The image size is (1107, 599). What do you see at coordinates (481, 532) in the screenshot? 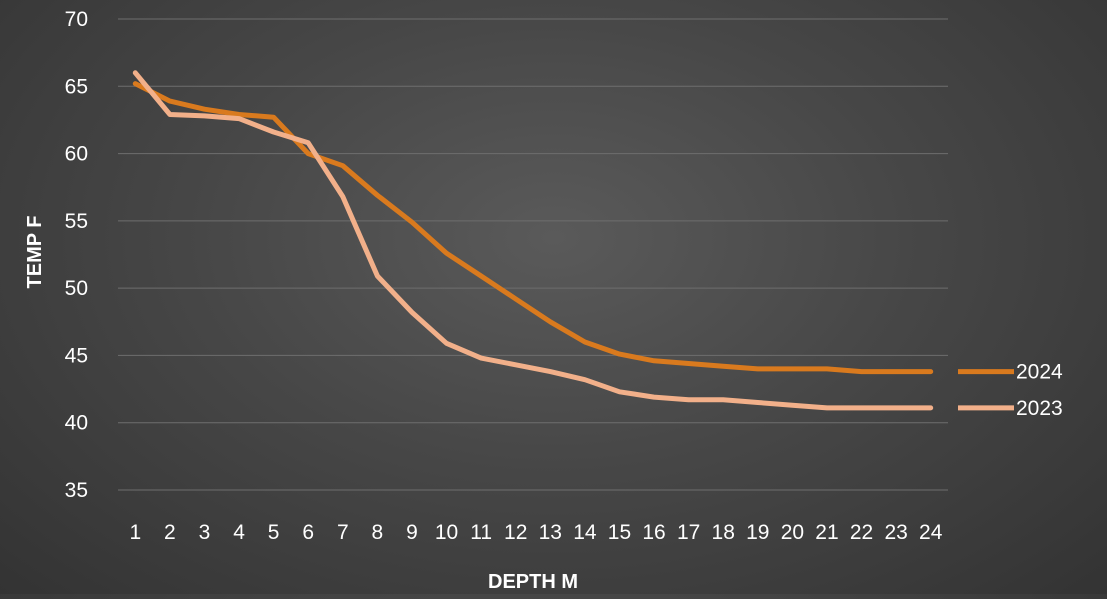
I see `x-tick-label: 11` at bounding box center [481, 532].